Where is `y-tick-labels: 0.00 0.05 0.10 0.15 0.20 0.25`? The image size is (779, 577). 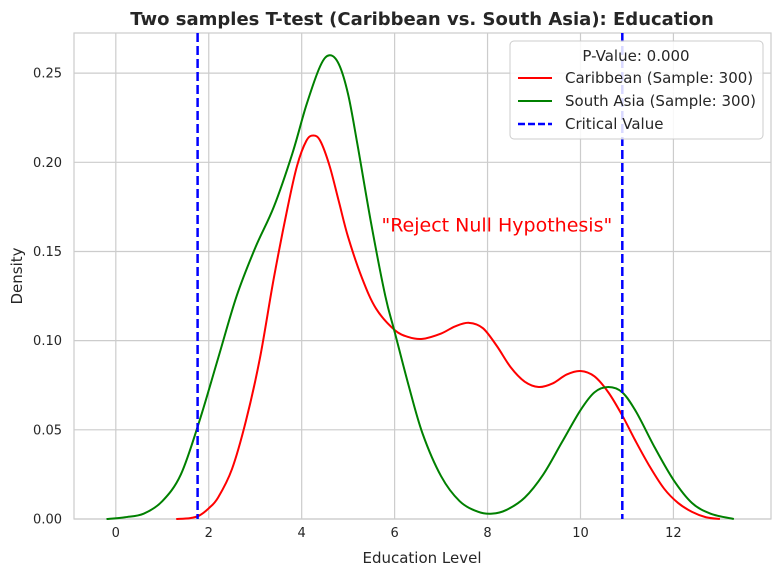
y-tick-labels: 0.00 0.05 0.10 0.15 0.20 0.25 is located at coordinates (47, 297).